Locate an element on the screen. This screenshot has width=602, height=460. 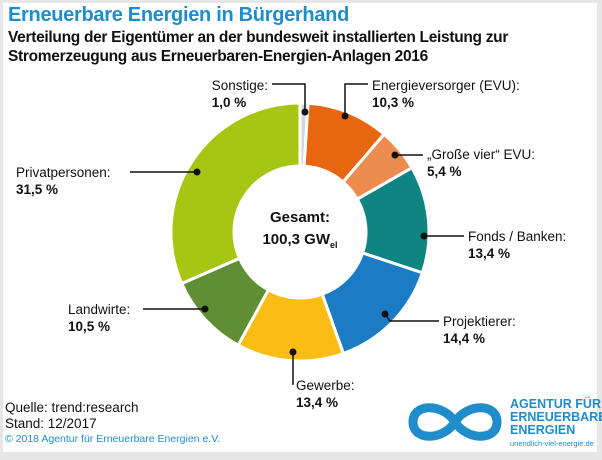
label-sonstige: Sonstige: 1,0 % is located at coordinates (239, 94).